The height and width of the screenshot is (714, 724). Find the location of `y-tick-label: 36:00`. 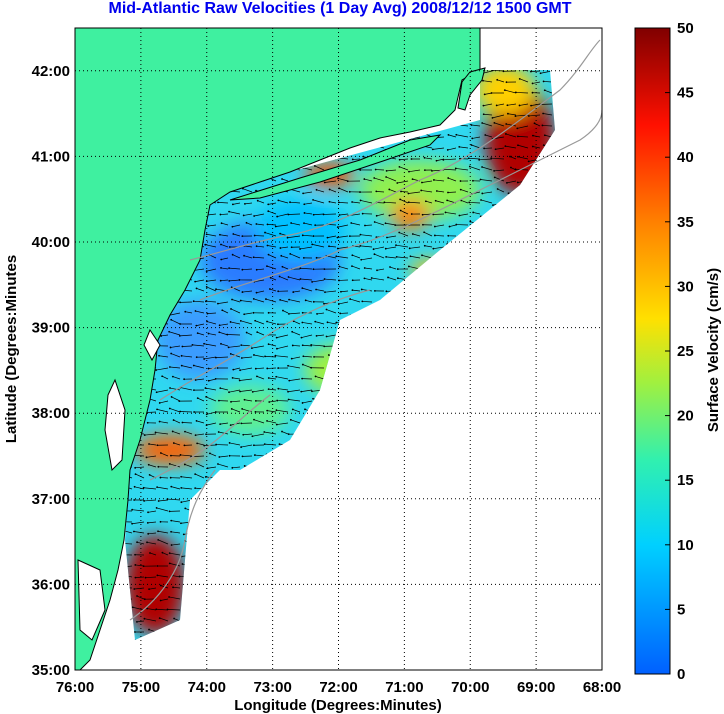

y-tick-label: 36:00 is located at coordinates (51, 584).